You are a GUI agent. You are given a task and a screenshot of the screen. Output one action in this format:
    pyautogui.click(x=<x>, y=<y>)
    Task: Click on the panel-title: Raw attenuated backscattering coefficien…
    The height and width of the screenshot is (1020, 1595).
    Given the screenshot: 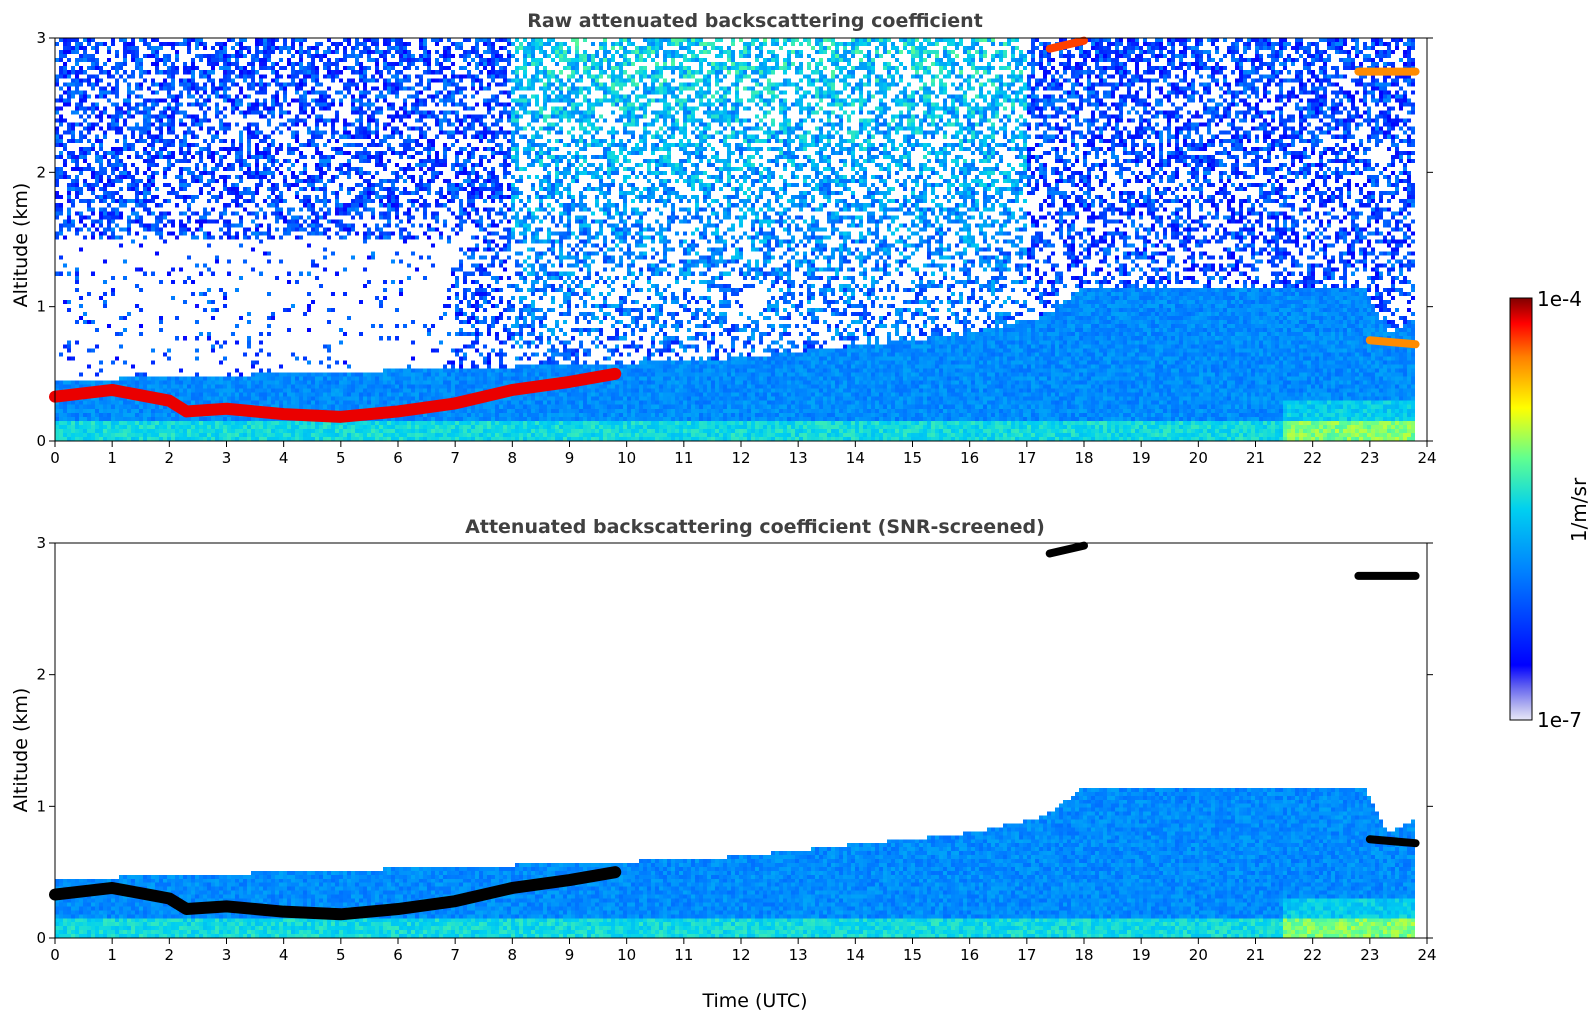 What is the action you would take?
    pyautogui.click(x=755, y=21)
    